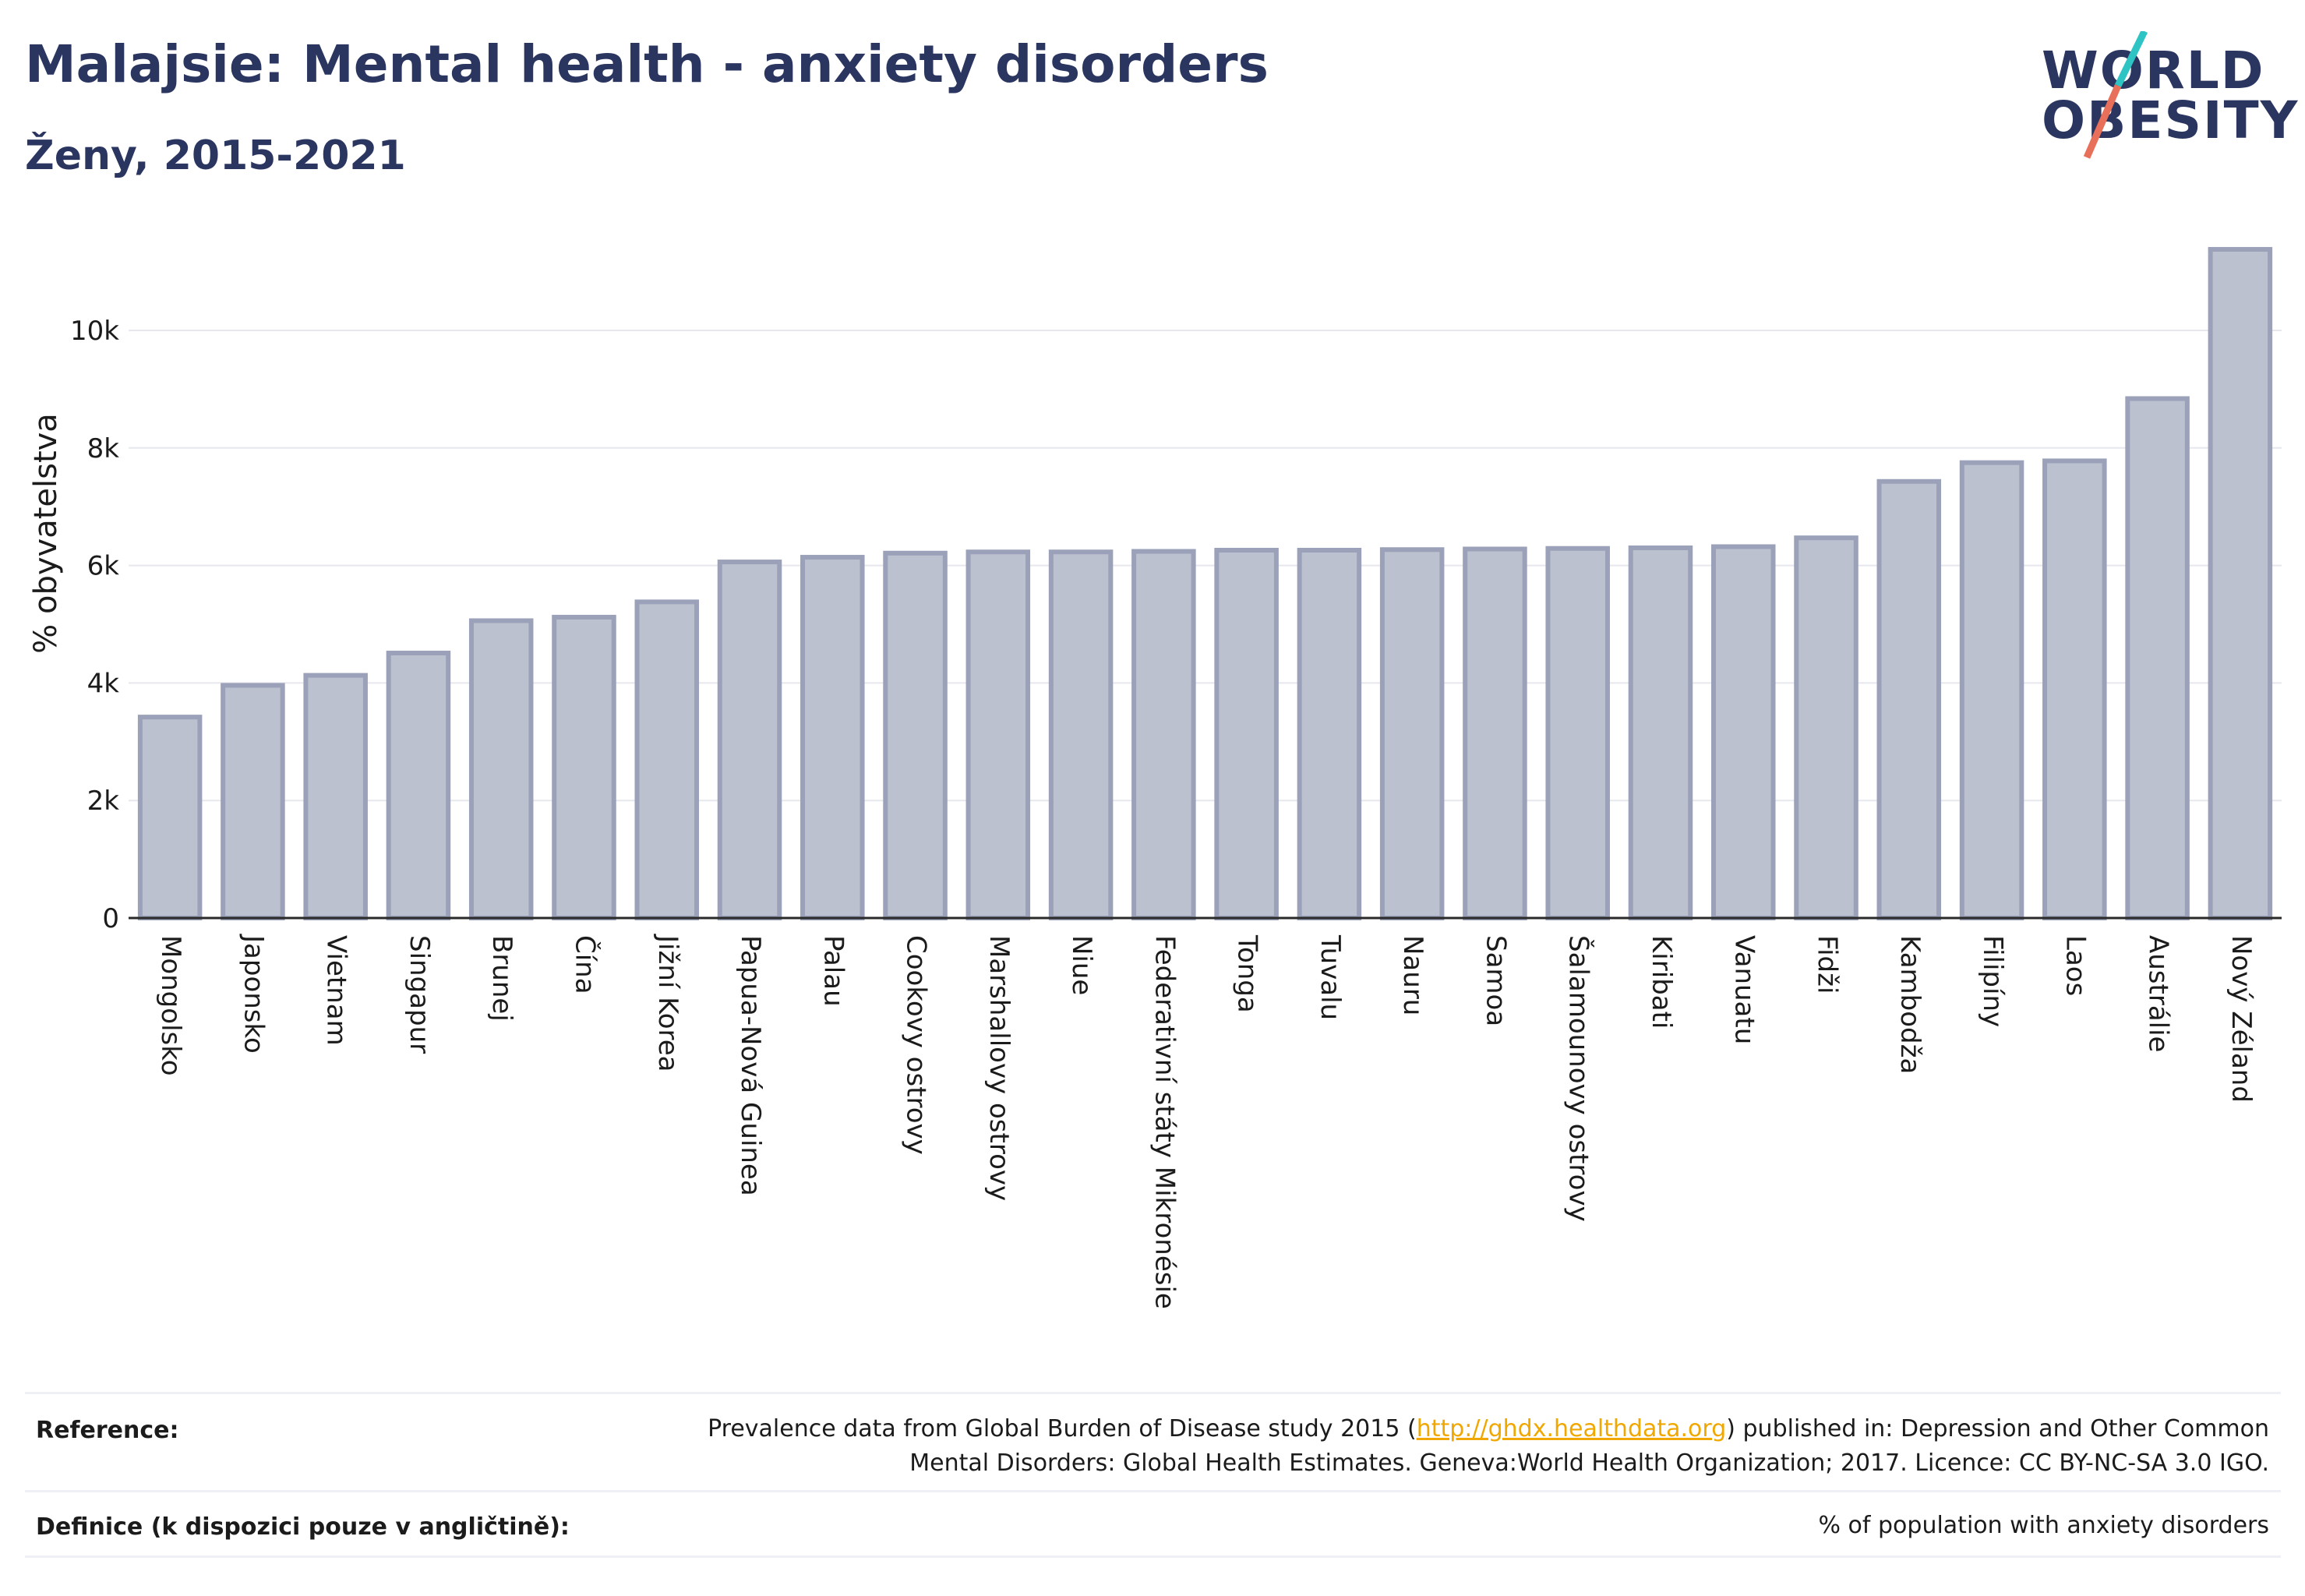  Describe the element at coordinates (1661, 982) in the screenshot. I see `x-tick-label: Kiribati` at that location.